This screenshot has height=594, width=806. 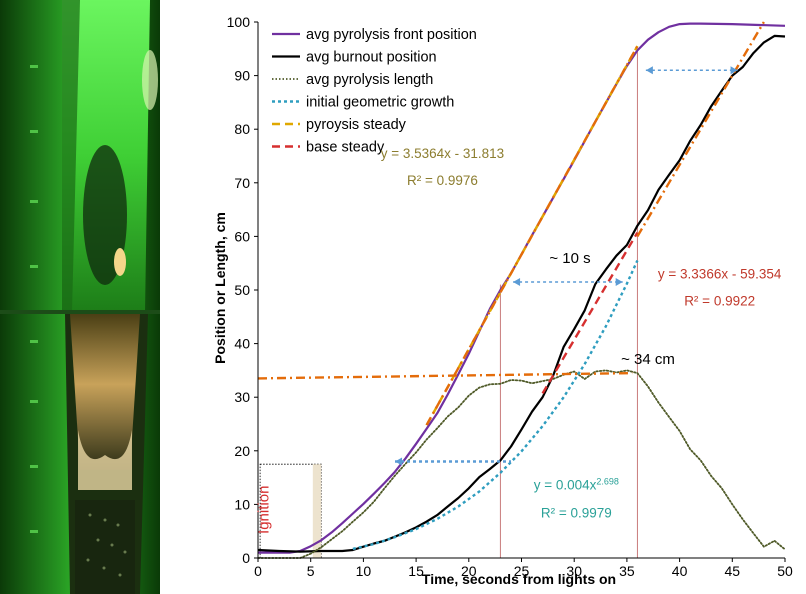 What do you see at coordinates (733, 571) in the screenshot?
I see `x-tick-label: 45` at bounding box center [733, 571].